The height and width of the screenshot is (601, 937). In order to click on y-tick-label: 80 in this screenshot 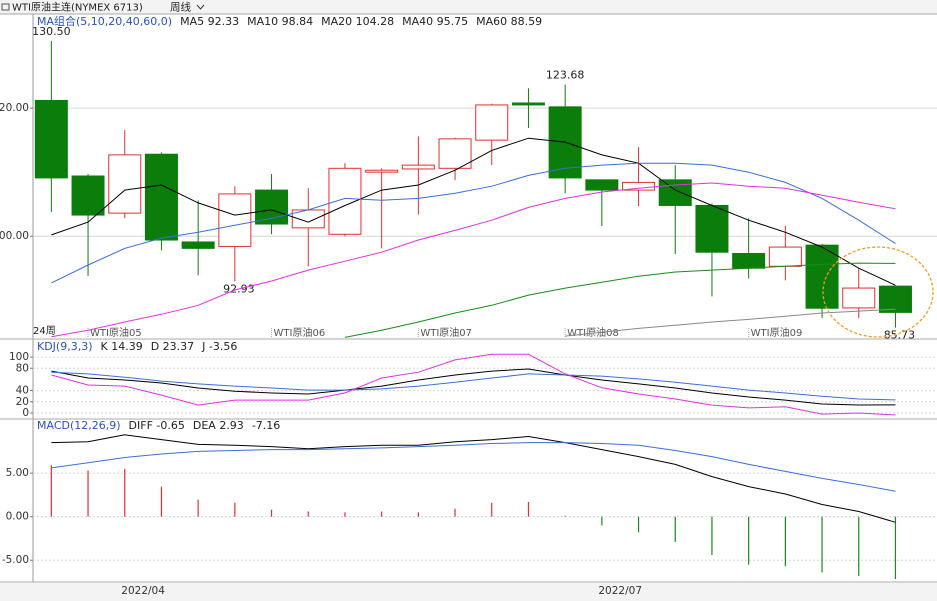, I will do `click(22, 368)`.